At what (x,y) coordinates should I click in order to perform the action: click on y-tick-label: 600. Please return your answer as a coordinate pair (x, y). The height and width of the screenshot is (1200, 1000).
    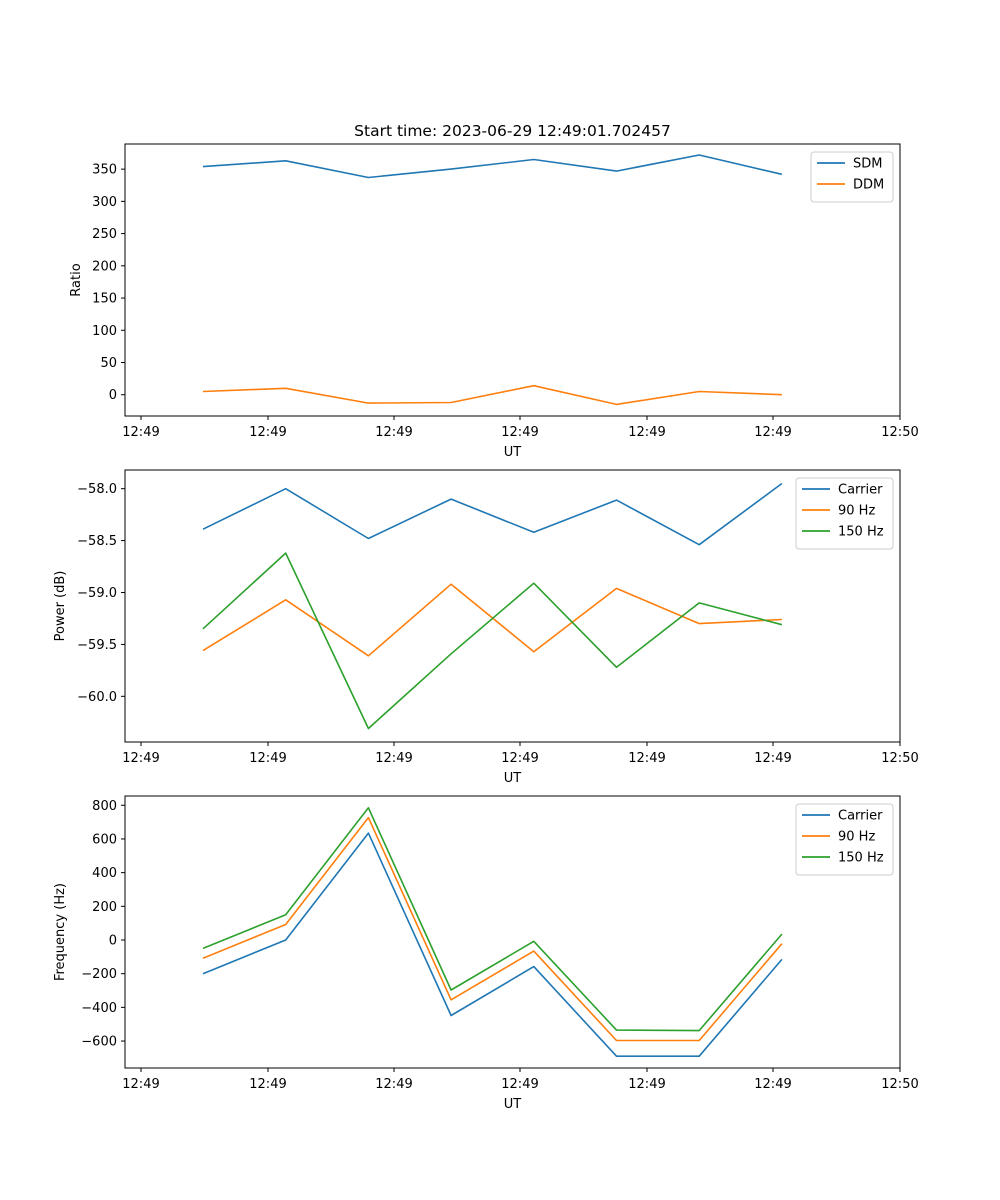
    Looking at the image, I should click on (104, 839).